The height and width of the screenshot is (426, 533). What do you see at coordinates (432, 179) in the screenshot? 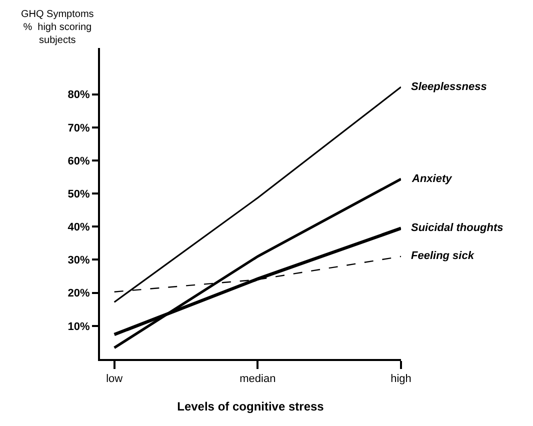
I see `series-label: Anxiety` at bounding box center [432, 179].